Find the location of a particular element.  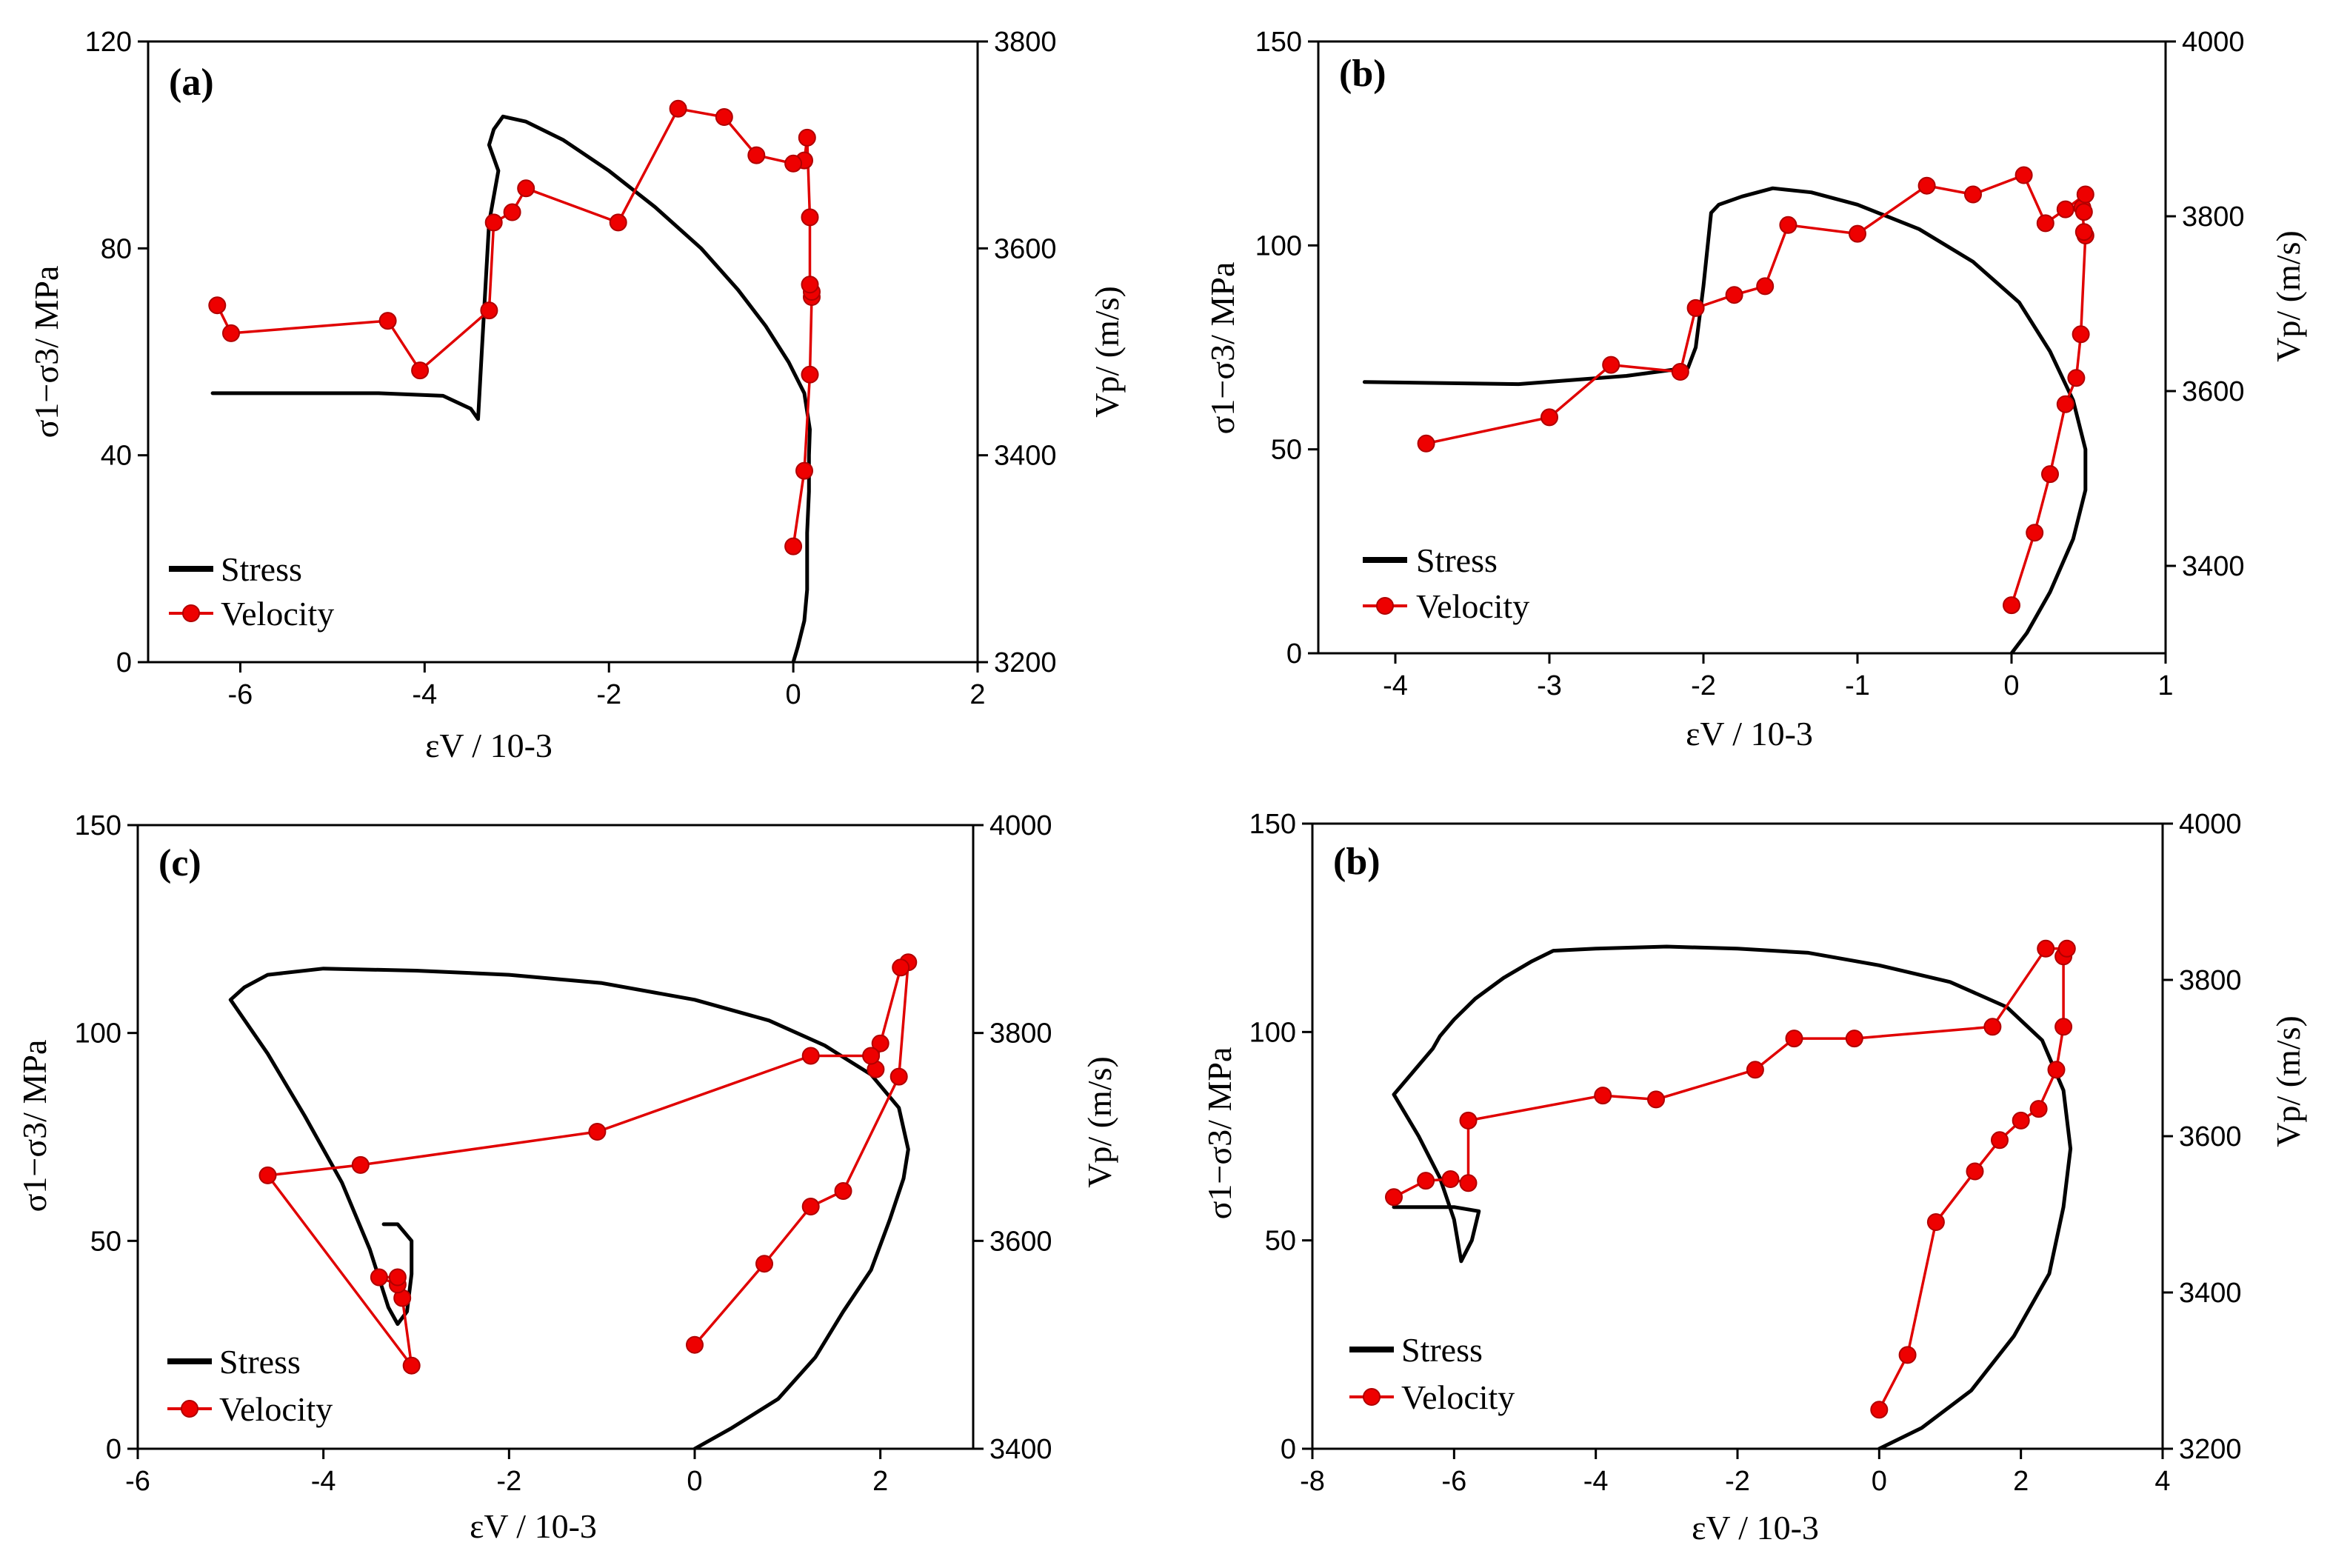

x-ticks: -6 -4 -2 0 2 is located at coordinates (507, 1473).